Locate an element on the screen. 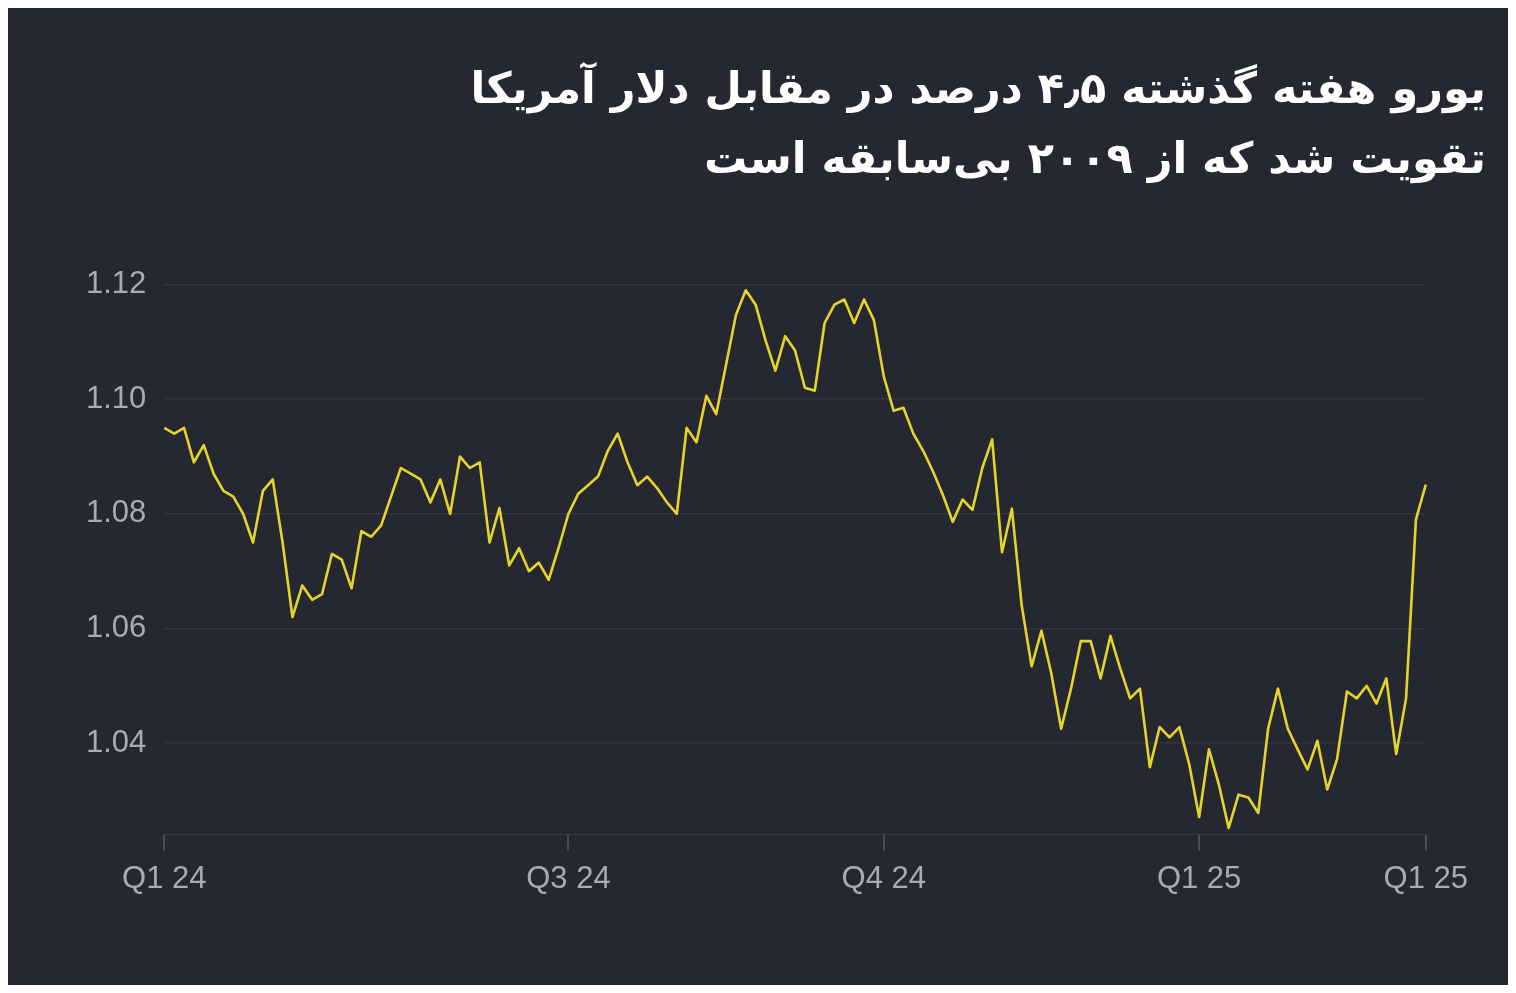 Image resolution: width=1516 pixels, height=993 pixels. y-tick-label: 1.06 is located at coordinates (116, 627).